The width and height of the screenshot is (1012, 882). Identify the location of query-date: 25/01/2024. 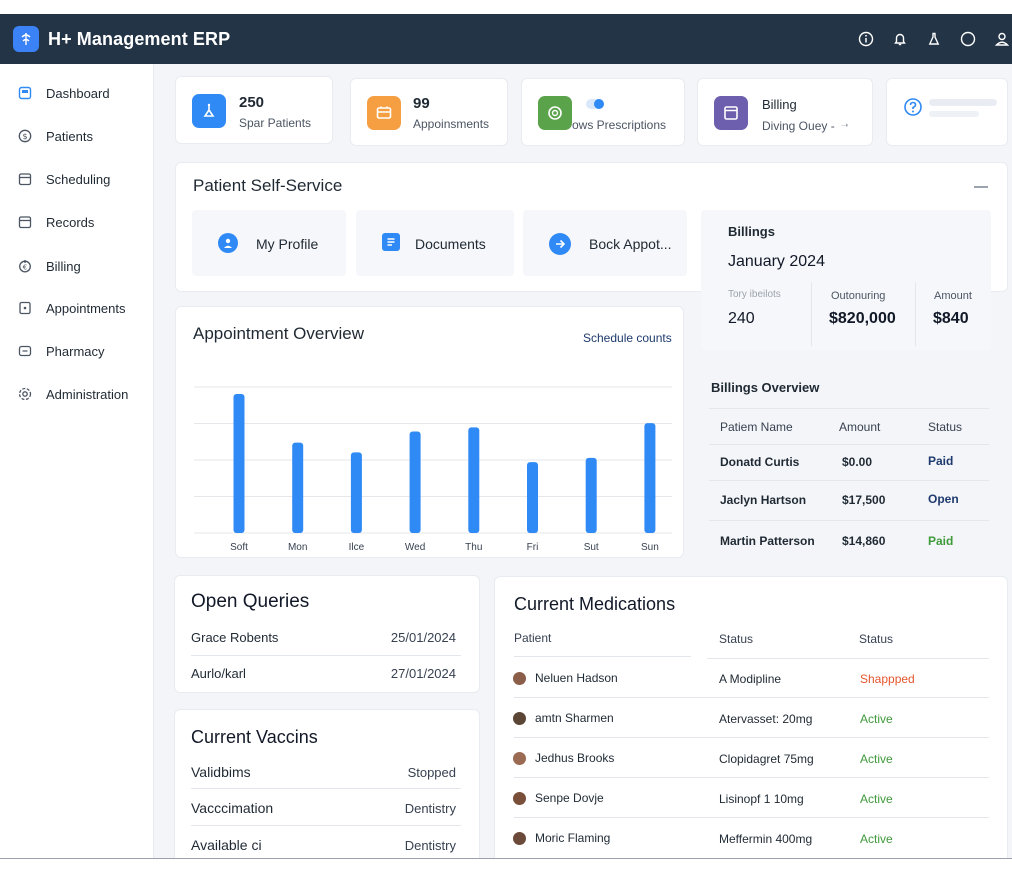
(423, 637).